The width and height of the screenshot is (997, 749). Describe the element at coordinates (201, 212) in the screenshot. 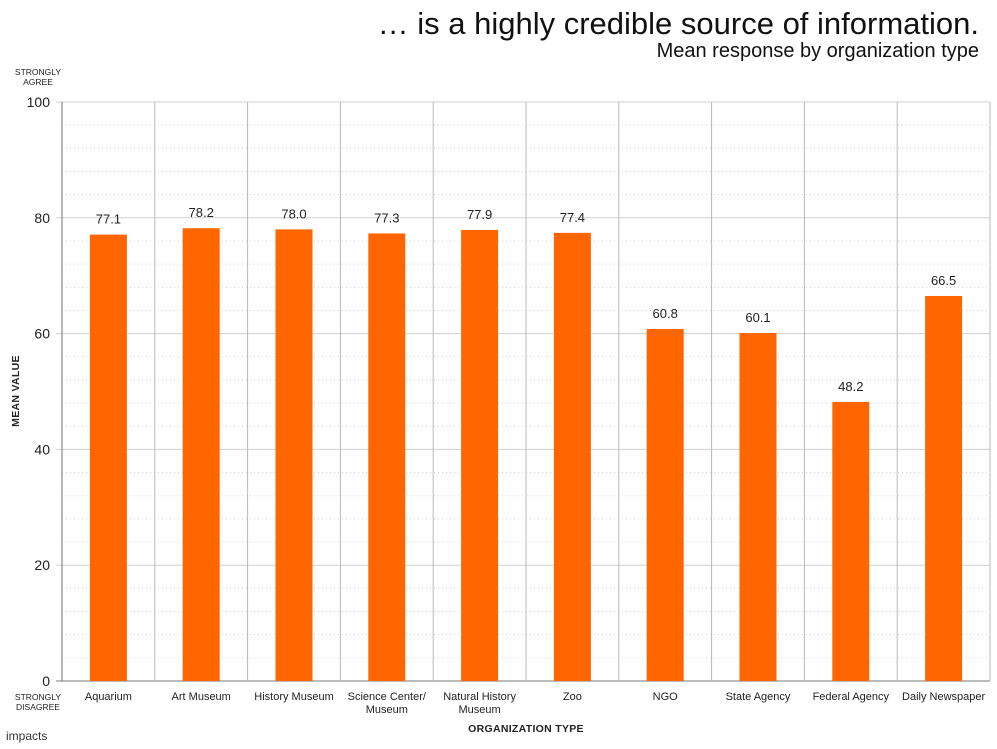

I see `data-label: 78.2` at that location.